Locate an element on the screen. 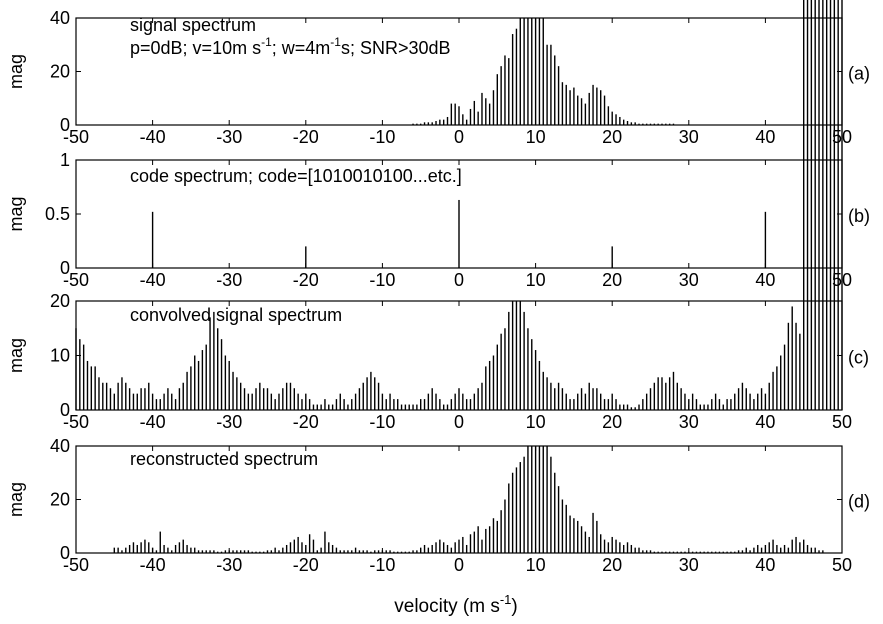 The height and width of the screenshot is (624, 883). panel-annotation-params: p=0dB; v=10m s-1; w=4m-1s; SNR>30dB is located at coordinates (290, 46).